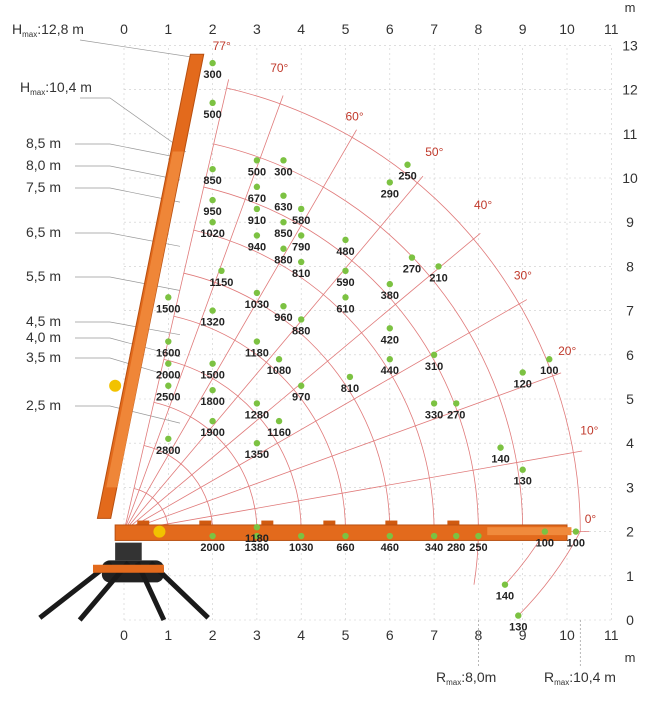 This screenshot has height=704, width=650. I want to click on height-label: 6,5 m, so click(43, 232).